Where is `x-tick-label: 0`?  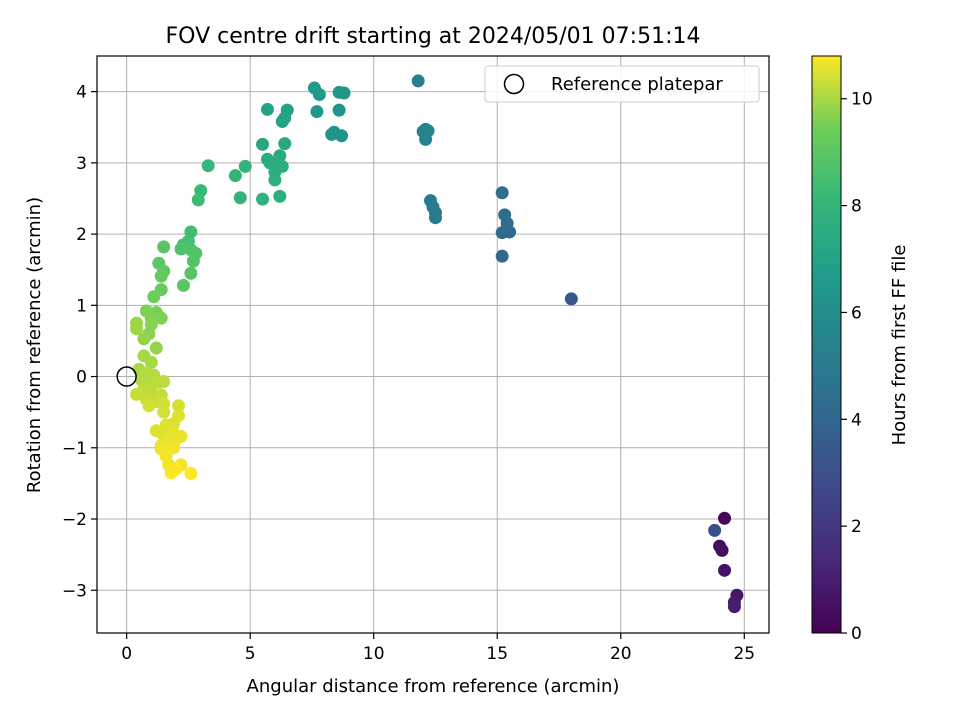 x-tick-label: 0 is located at coordinates (126, 654).